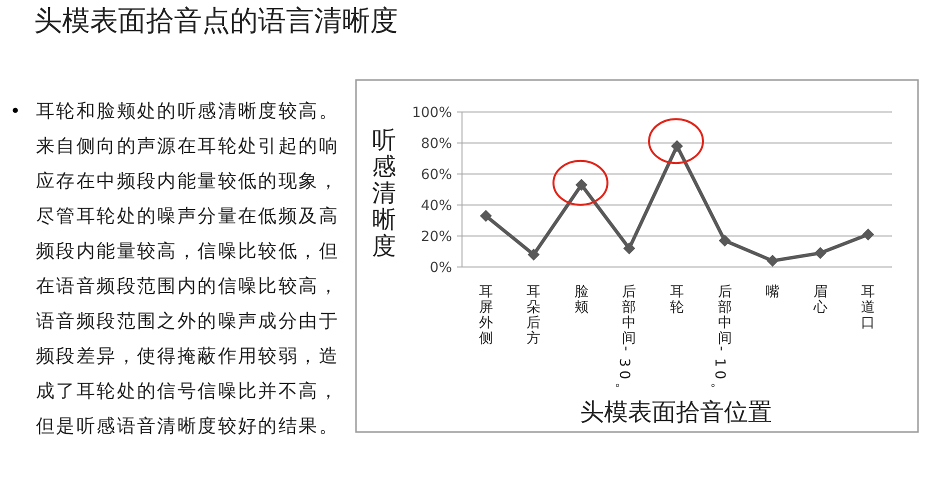 This screenshot has height=495, width=937. What do you see at coordinates (216, 21) in the screenshot?
I see `text: 头模表面拾音点的语言清晰度` at bounding box center [216, 21].